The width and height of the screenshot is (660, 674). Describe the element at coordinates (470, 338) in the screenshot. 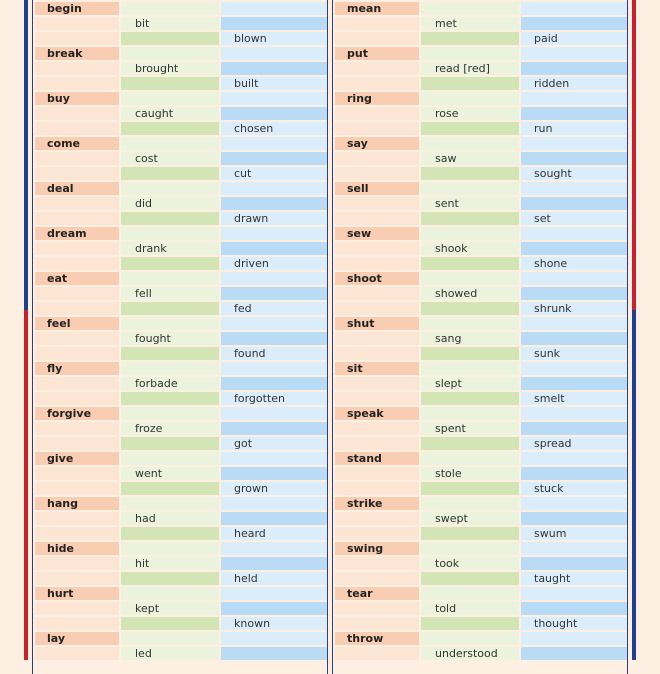

I see `past-simple-cell: sang` at that location.